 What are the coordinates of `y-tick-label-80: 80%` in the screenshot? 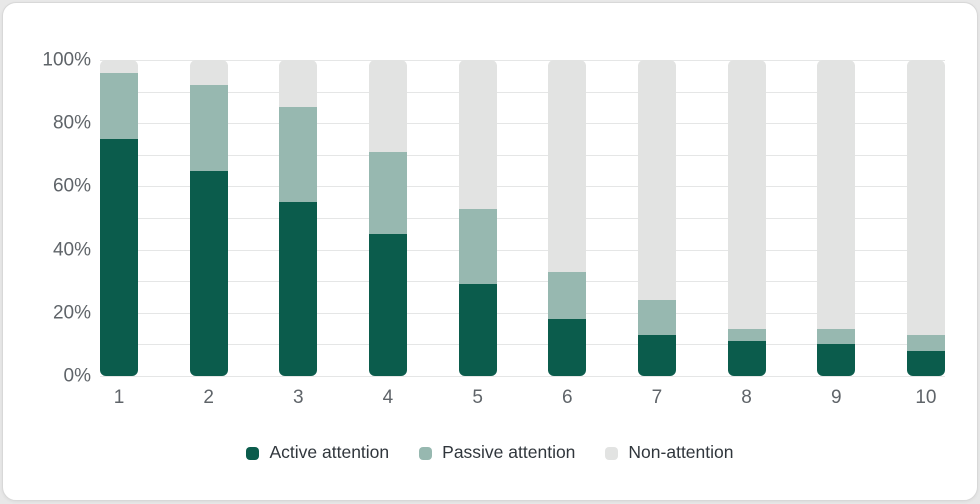 It's located at (71, 123).